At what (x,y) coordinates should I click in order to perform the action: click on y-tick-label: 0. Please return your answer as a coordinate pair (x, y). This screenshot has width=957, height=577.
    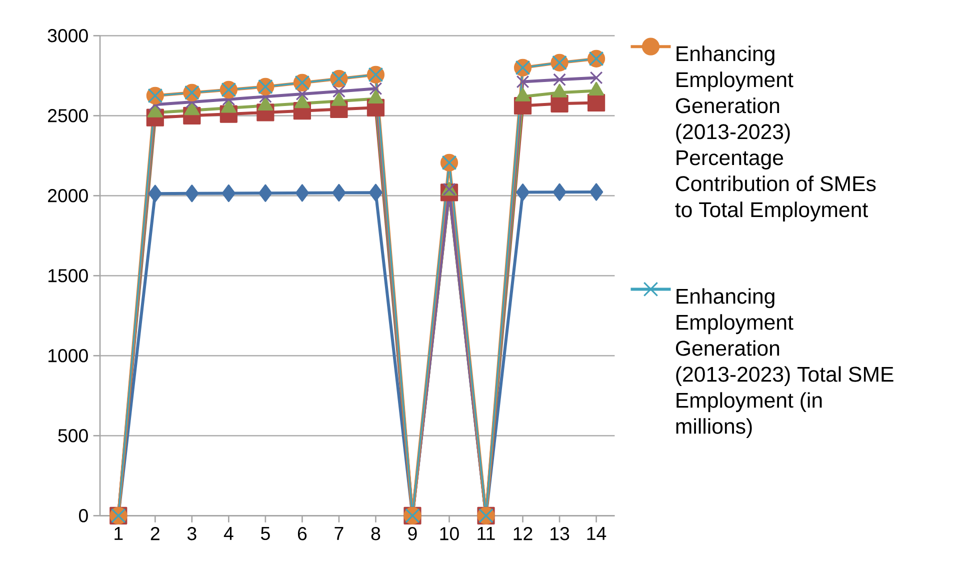
    Looking at the image, I should click on (83, 515).